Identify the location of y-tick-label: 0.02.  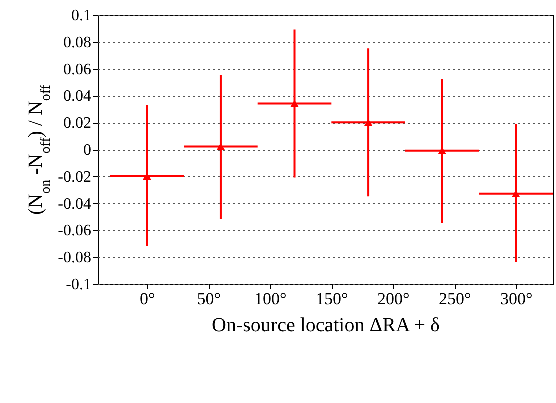
(78, 123).